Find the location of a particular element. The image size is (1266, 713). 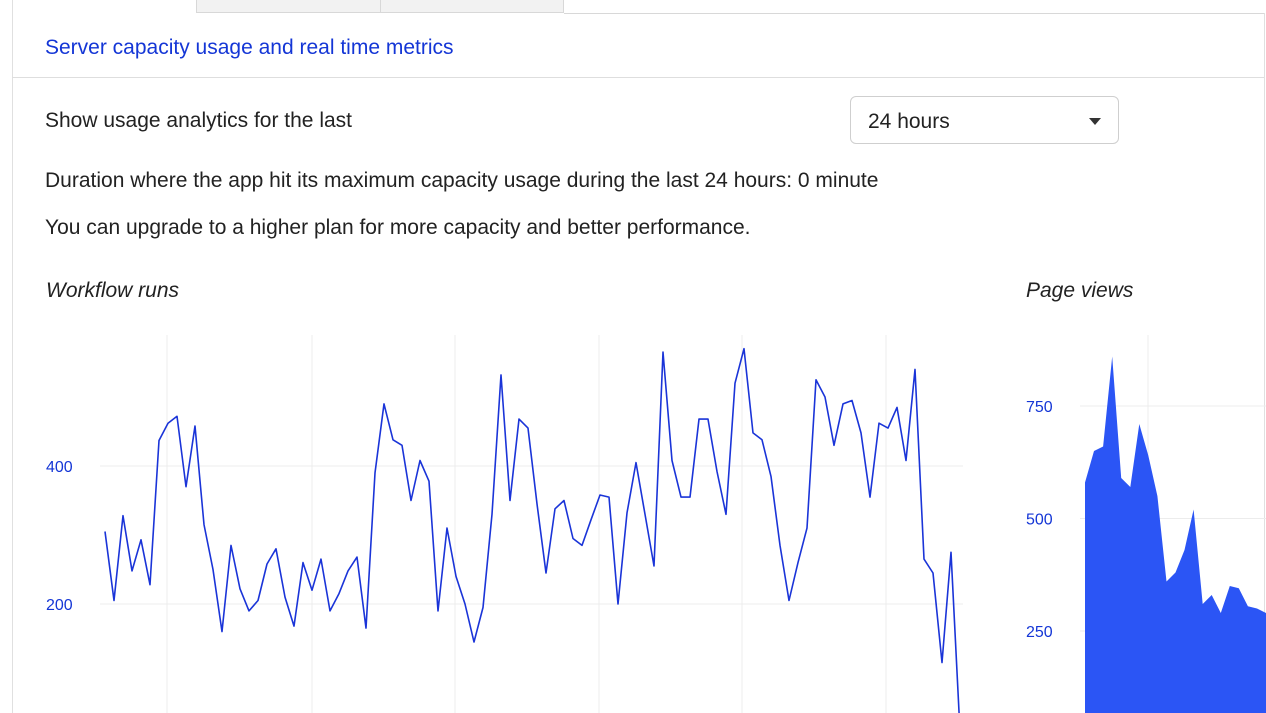

workflow-runs-chart-title: Workflow runs is located at coordinates (113, 290).